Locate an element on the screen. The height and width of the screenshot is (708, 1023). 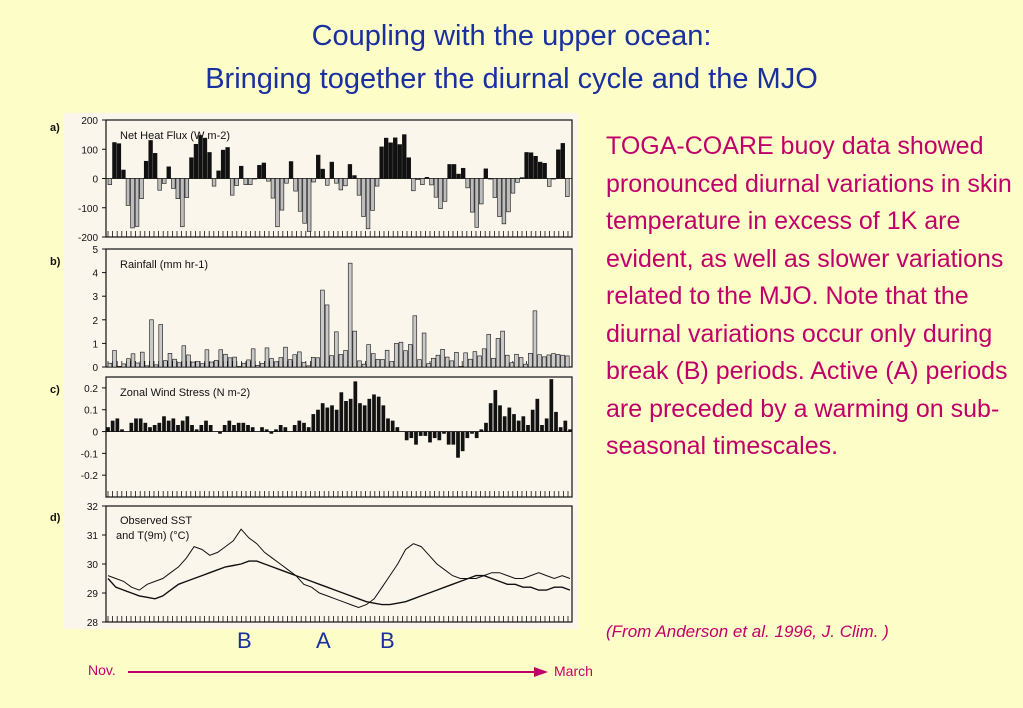
y-tick-label: -0.1 is located at coordinates (90, 454).